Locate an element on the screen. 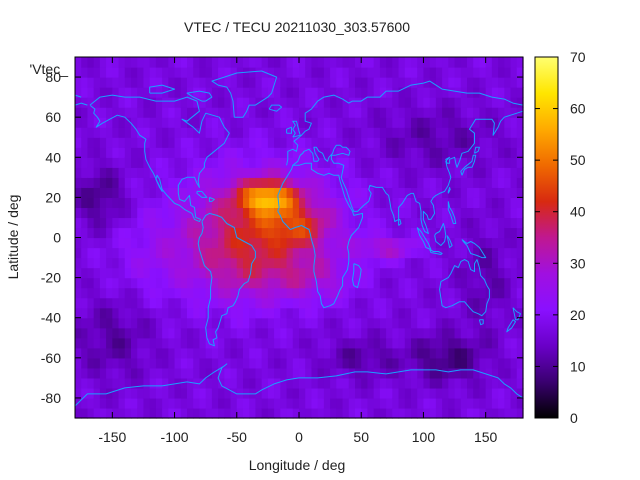 This screenshot has width=640, height=480. y-tick-label: 20 is located at coordinates (53, 197).